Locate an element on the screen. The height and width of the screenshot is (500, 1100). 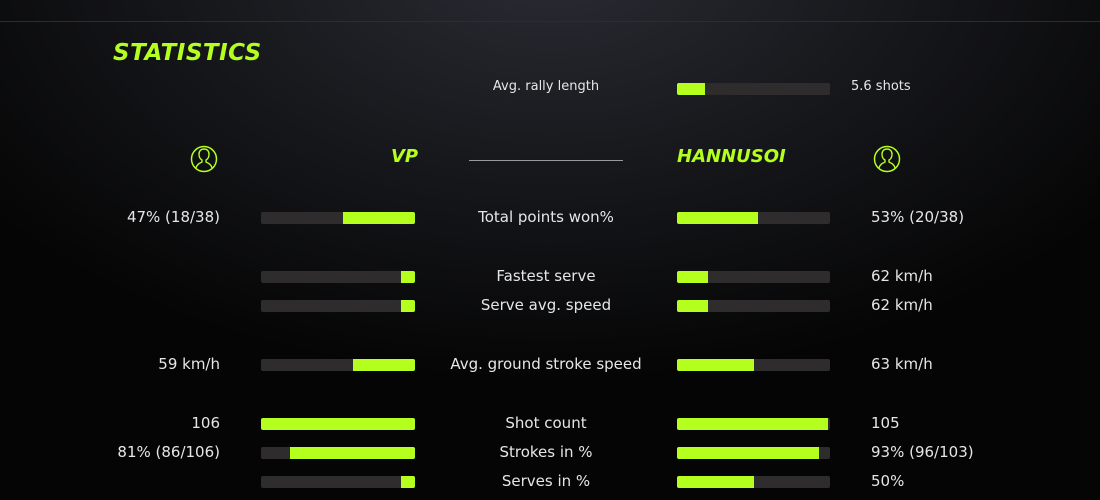
stat-right-value: 93% (96/103) is located at coordinates (922, 452).